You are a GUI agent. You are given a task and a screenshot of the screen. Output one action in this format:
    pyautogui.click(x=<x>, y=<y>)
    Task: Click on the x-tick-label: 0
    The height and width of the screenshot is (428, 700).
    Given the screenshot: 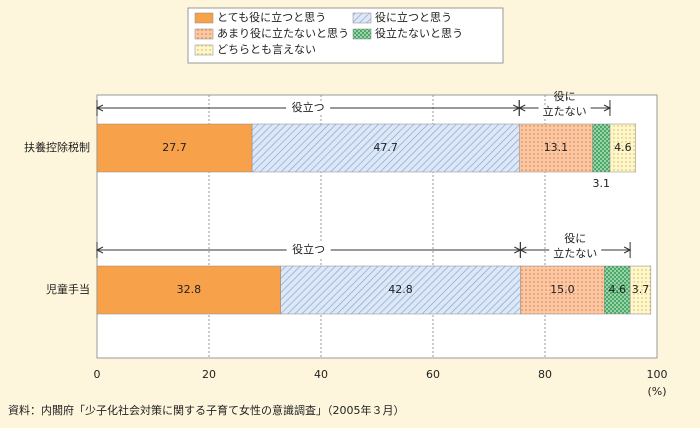 What is the action you would take?
    pyautogui.click(x=97, y=374)
    